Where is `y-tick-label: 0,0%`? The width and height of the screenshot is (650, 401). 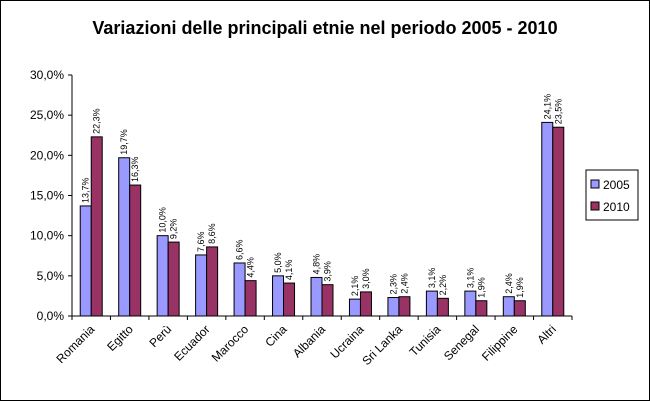 y-tick-label: 0,0% is located at coordinates (51, 316).